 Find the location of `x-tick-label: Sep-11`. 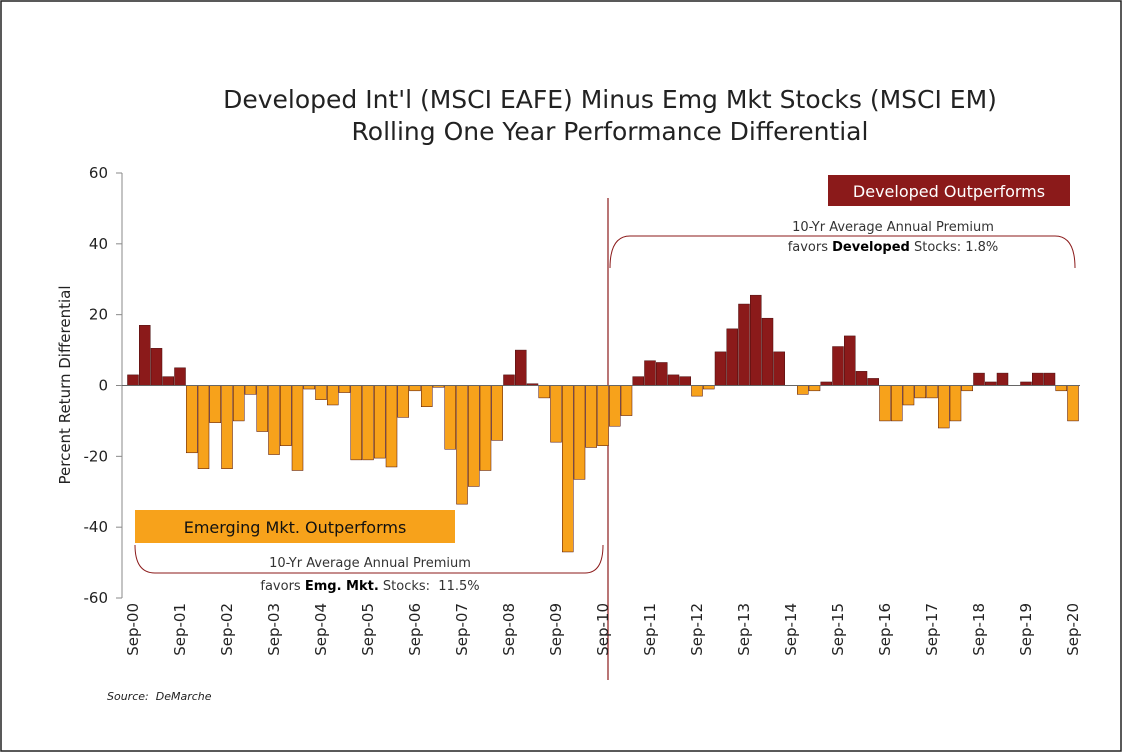

x-tick-label: Sep-11 is located at coordinates (650, 629).